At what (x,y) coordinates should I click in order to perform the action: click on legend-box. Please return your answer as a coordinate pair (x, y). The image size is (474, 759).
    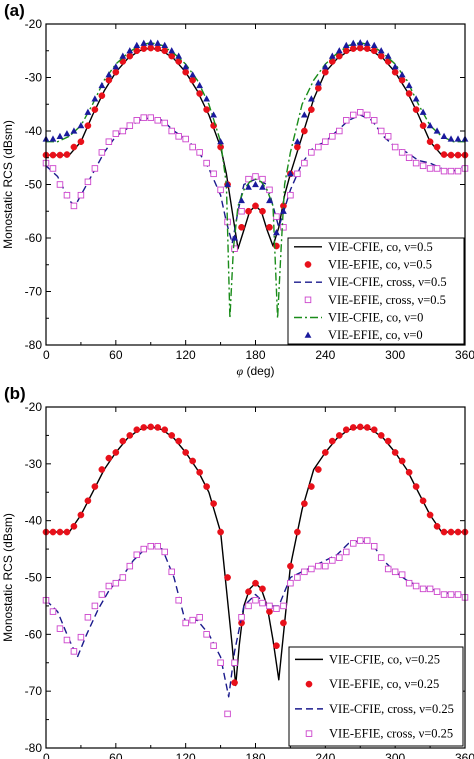
    Looking at the image, I should click on (376, 696).